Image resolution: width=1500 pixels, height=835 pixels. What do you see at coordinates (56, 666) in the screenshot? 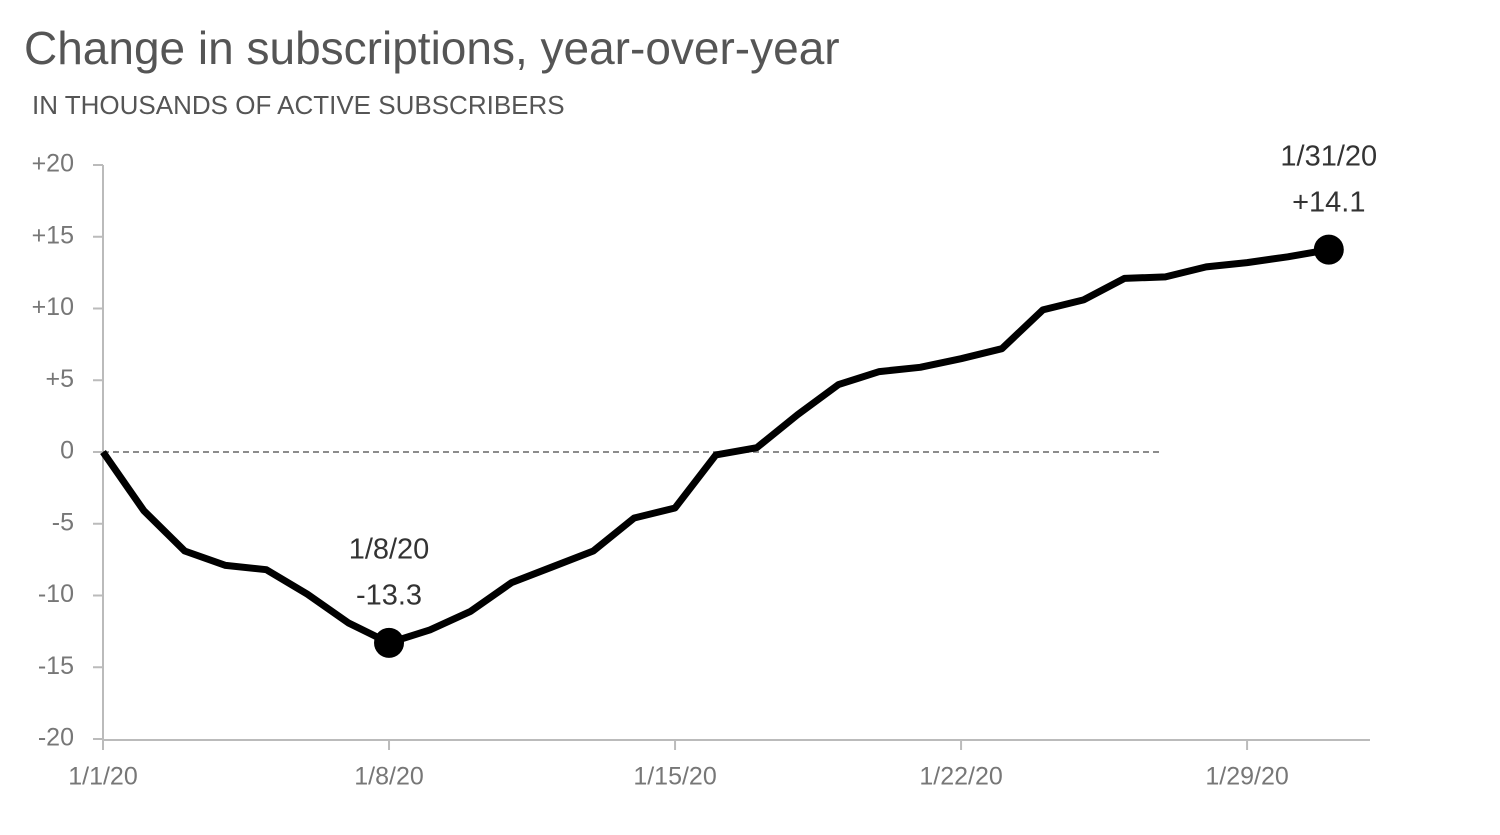
I see `y-tick-label: -15` at bounding box center [56, 666].